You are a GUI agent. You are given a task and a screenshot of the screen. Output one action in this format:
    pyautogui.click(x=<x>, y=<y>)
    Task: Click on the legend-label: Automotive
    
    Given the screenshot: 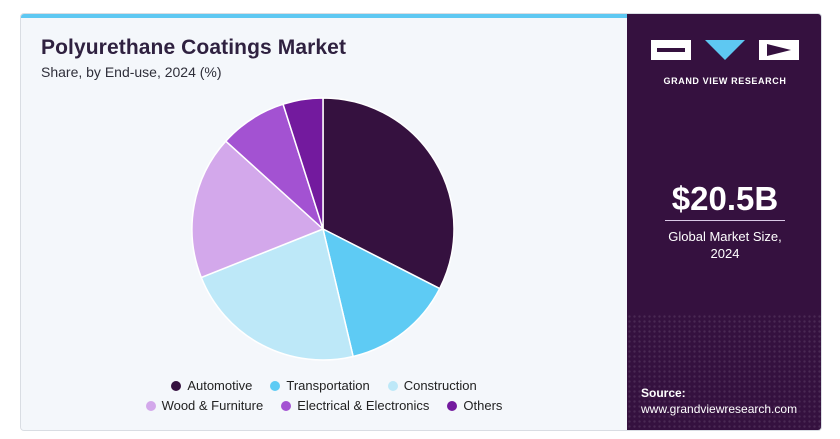 What is the action you would take?
    pyautogui.click(x=220, y=385)
    